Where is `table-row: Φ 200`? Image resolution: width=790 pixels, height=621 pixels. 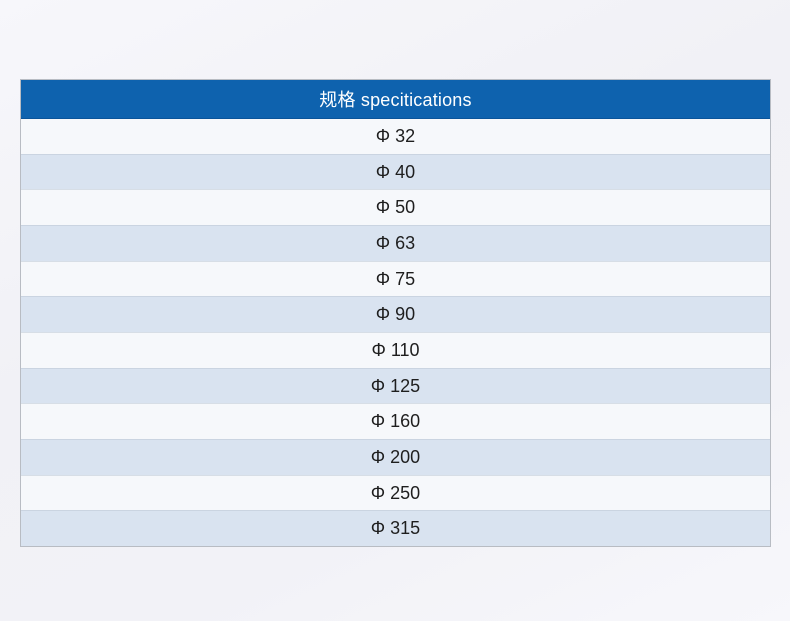 table-row: Φ 200 is located at coordinates (395, 457).